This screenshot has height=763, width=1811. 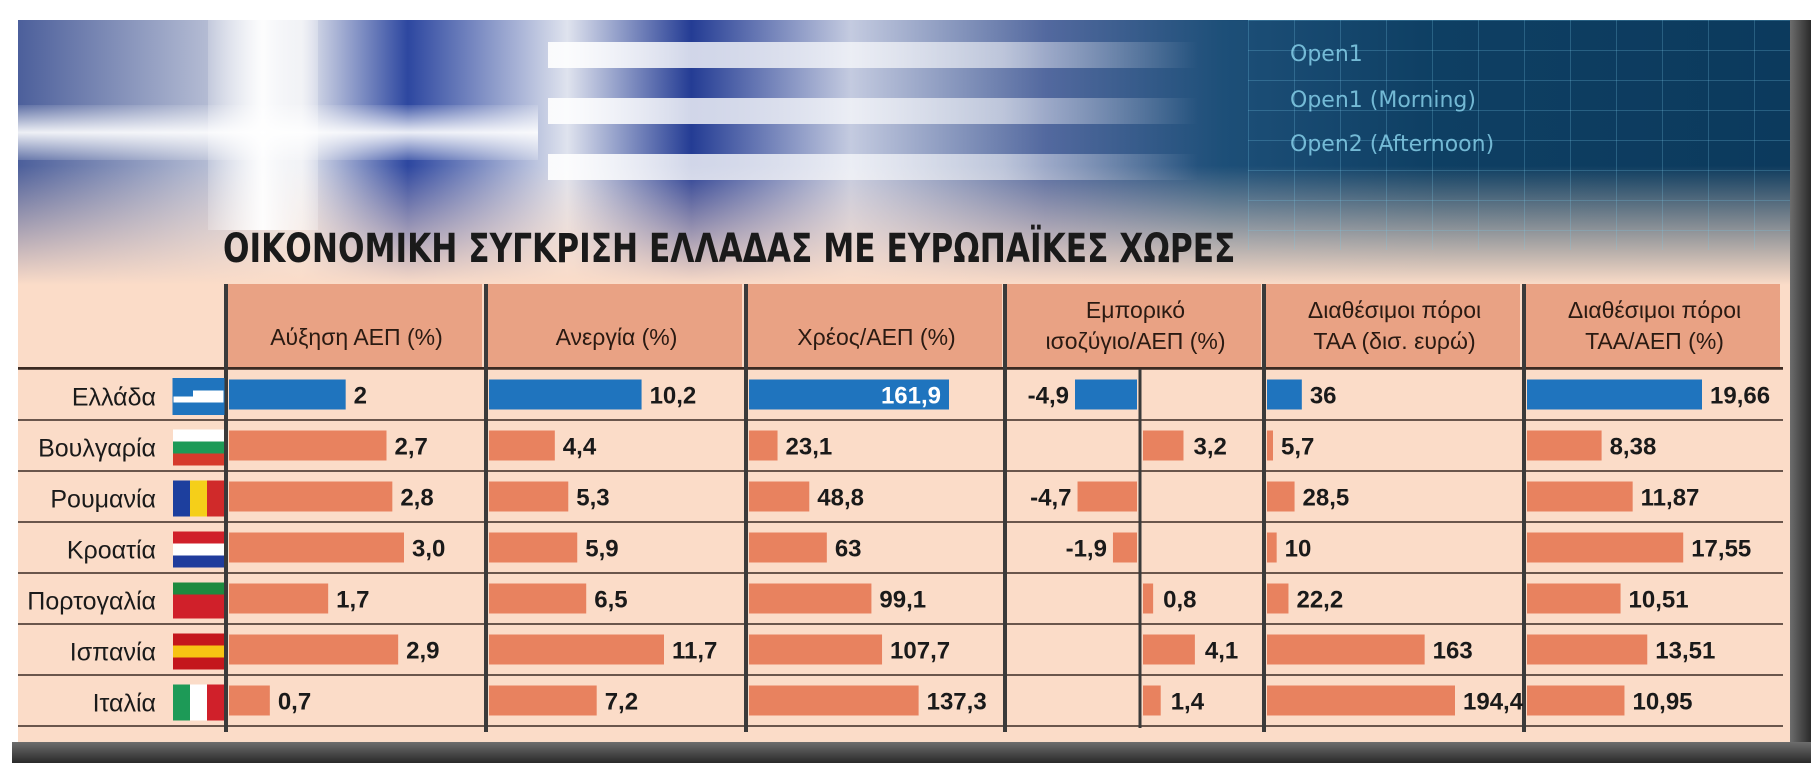 What do you see at coordinates (91, 602) in the screenshot?
I see `country-label: Πορτογαλία` at bounding box center [91, 602].